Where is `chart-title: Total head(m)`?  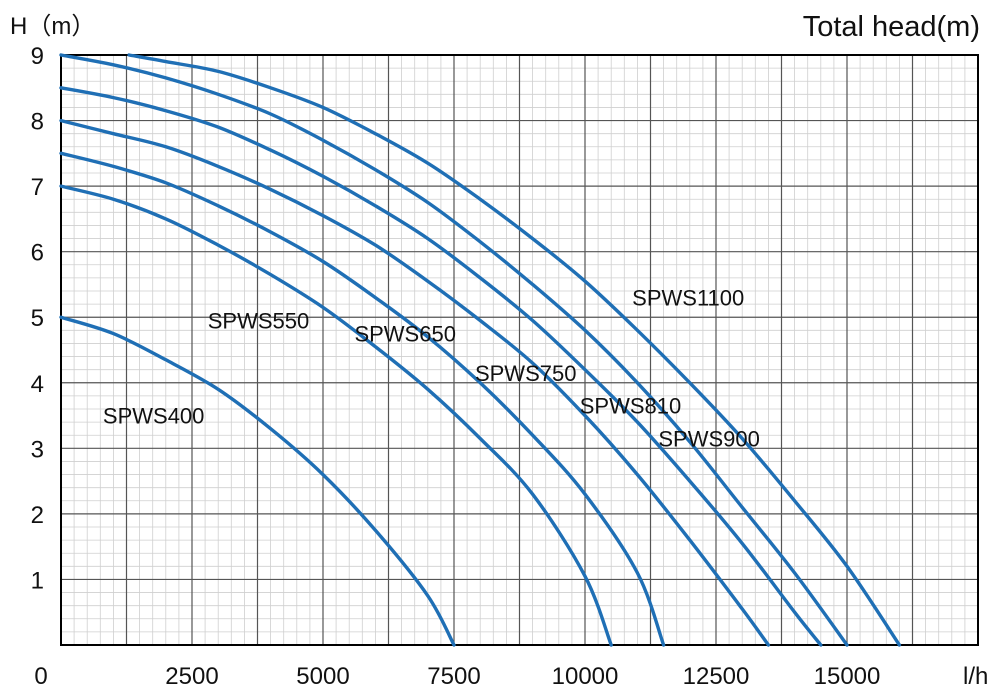
chart-title: Total head(m) is located at coordinates (891, 27).